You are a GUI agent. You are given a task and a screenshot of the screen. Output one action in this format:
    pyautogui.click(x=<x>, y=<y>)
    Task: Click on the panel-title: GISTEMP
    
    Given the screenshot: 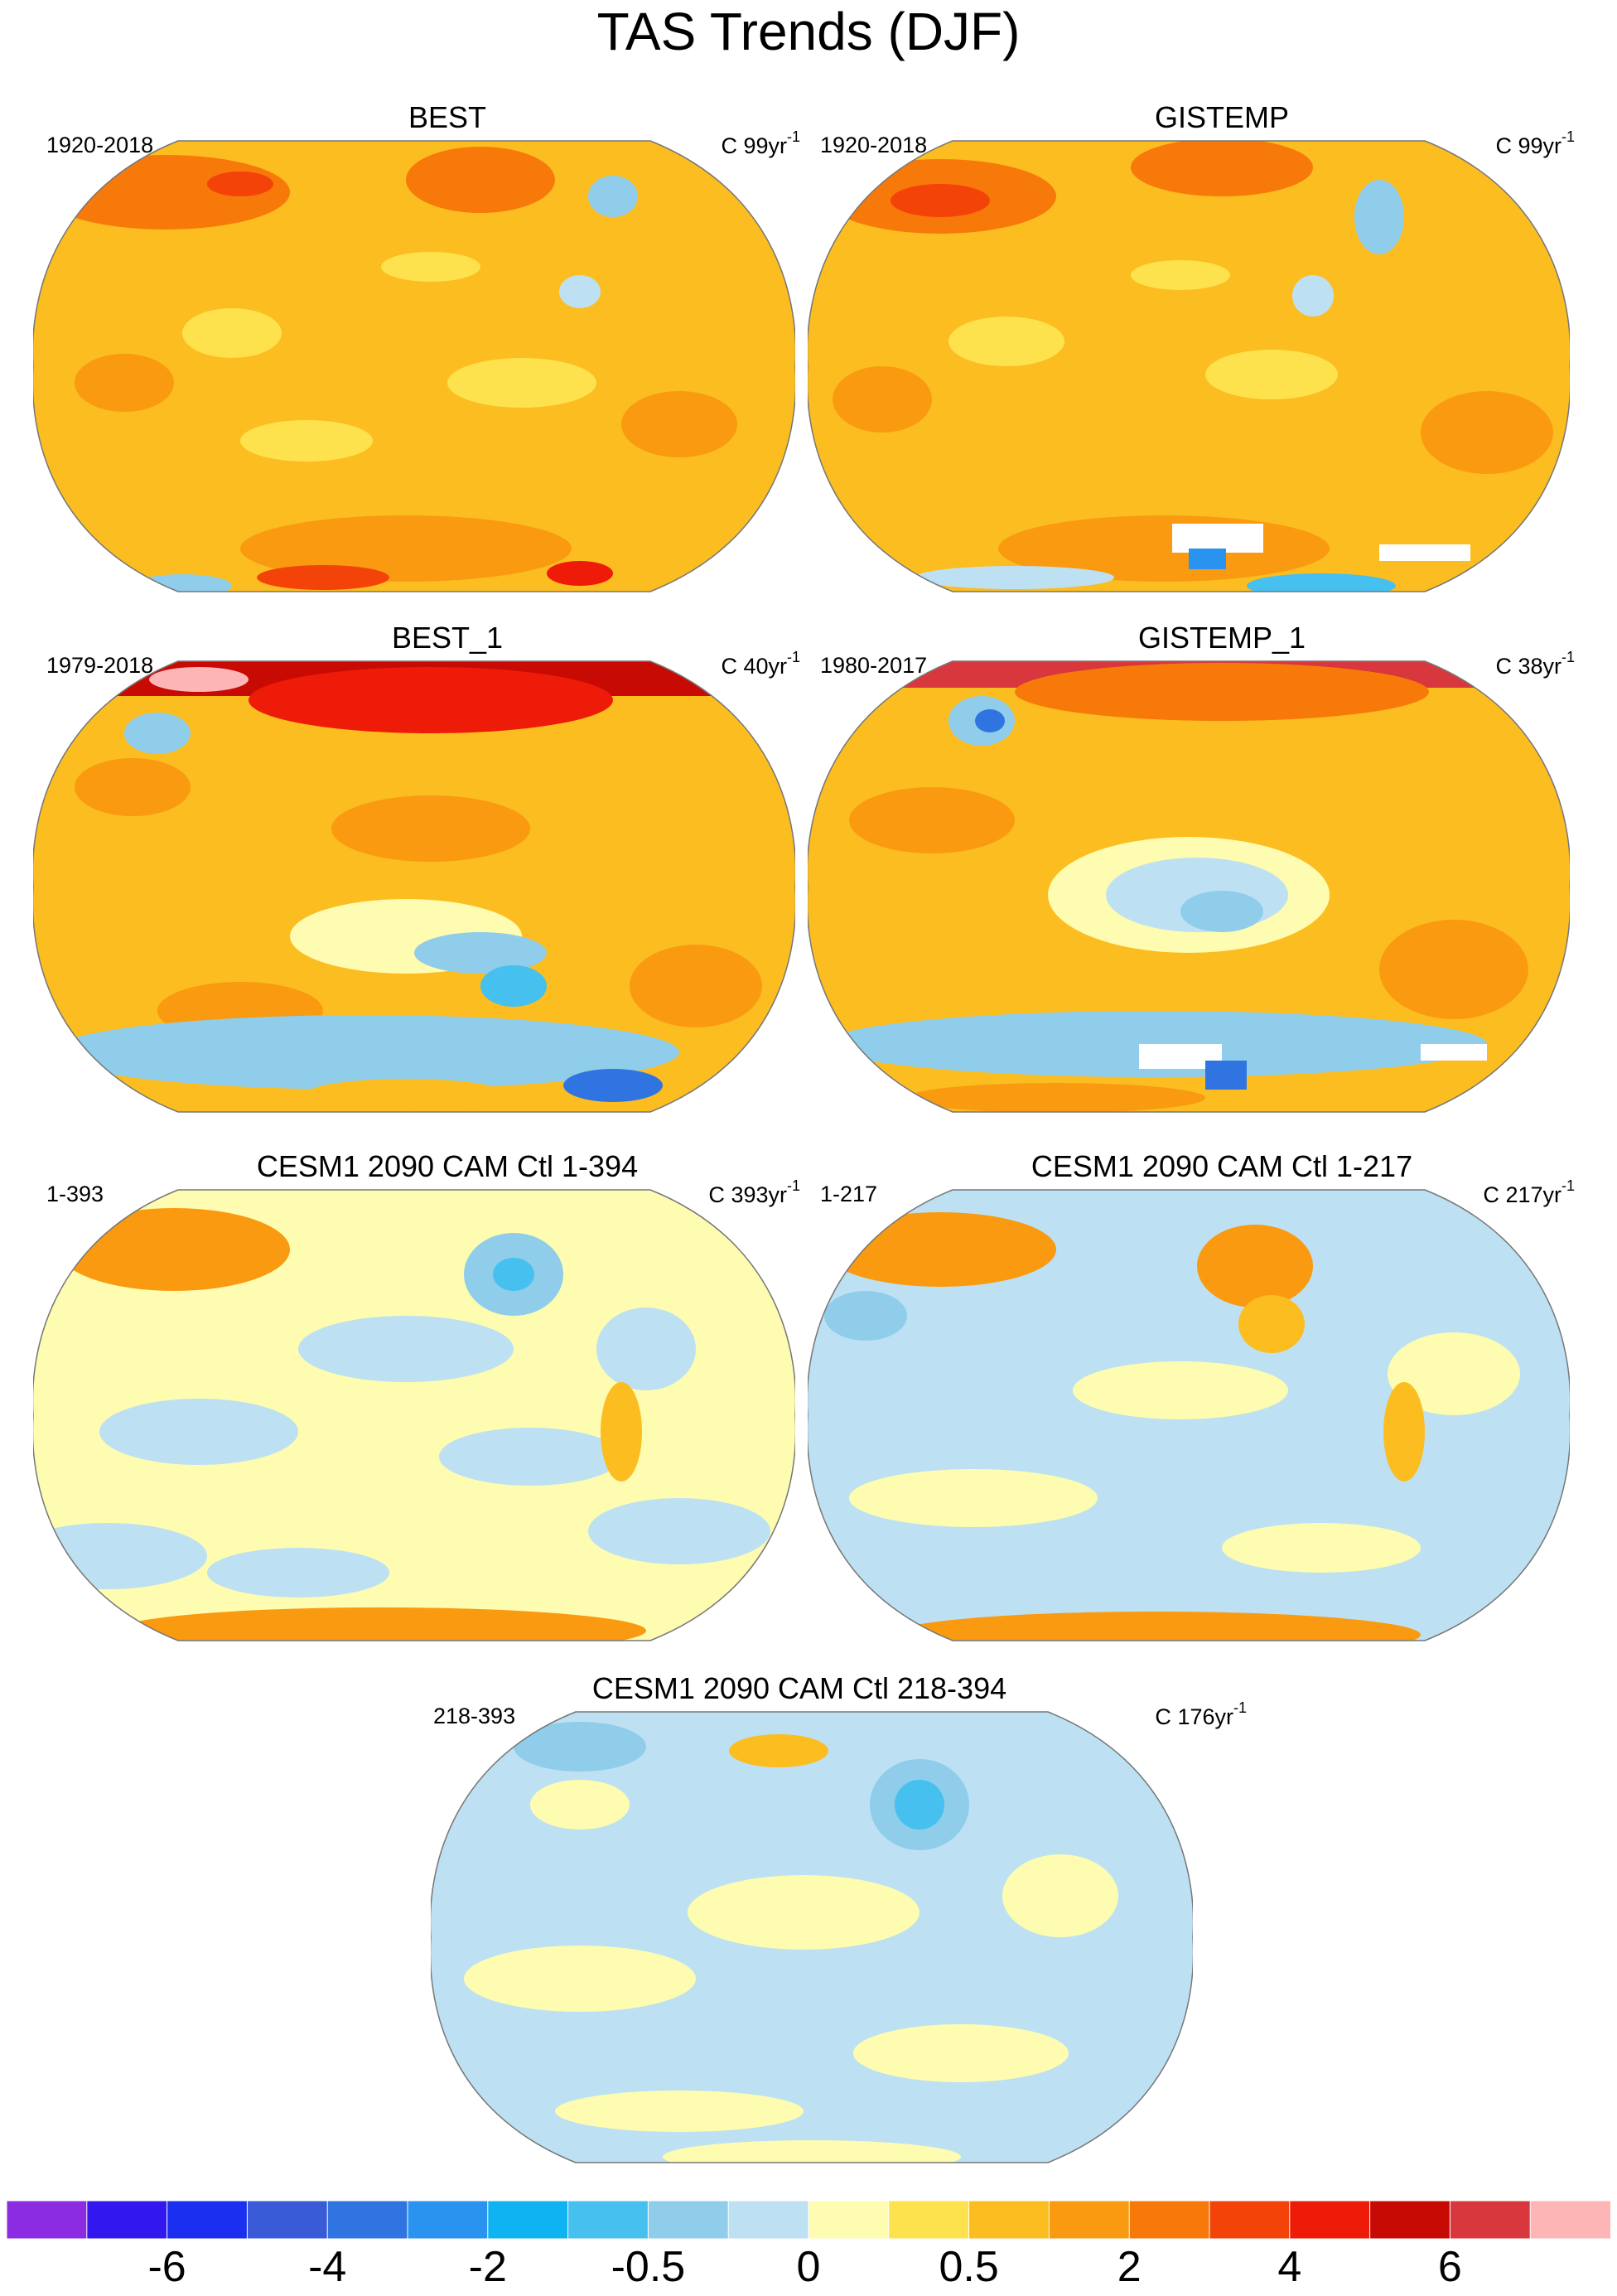 What is the action you would take?
    pyautogui.click(x=1222, y=117)
    